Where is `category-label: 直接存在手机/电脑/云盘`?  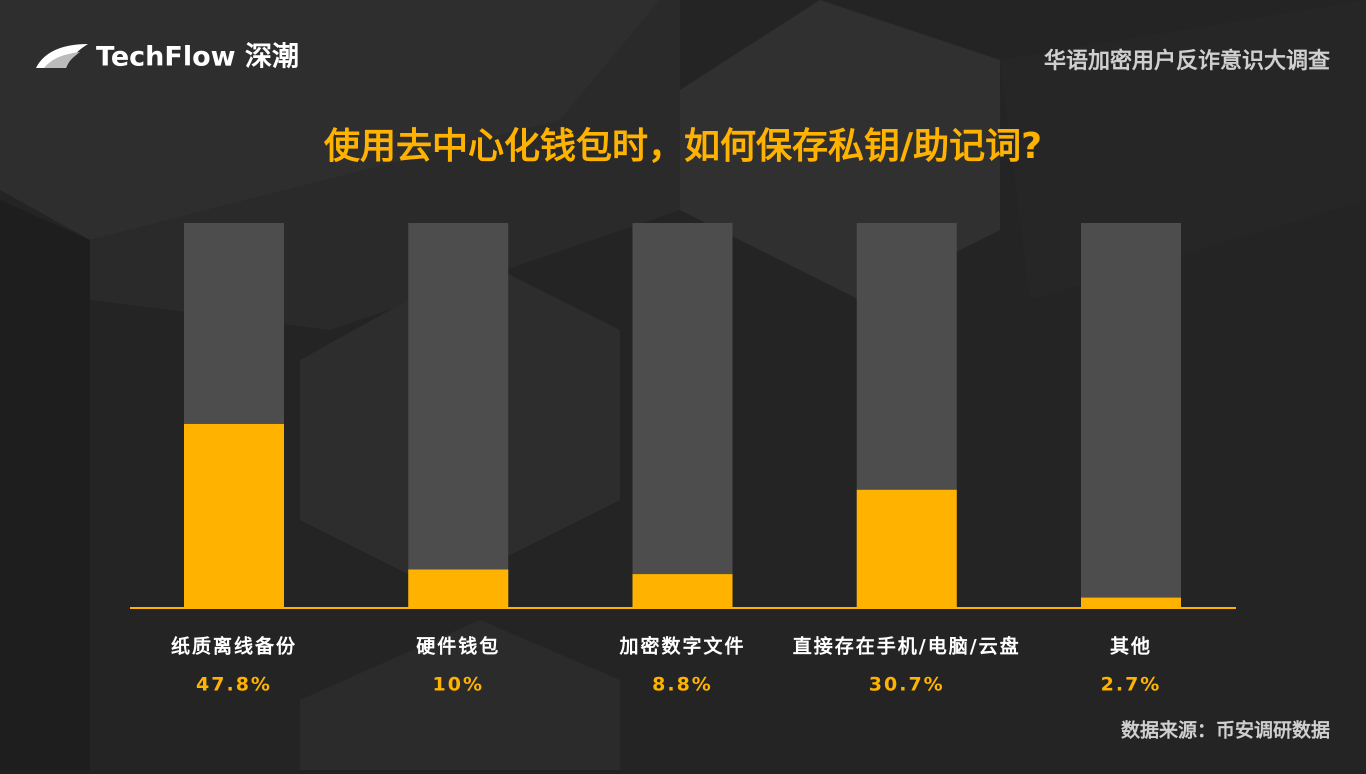 category-label: 直接存在手机/电脑/云盘 is located at coordinates (907, 646).